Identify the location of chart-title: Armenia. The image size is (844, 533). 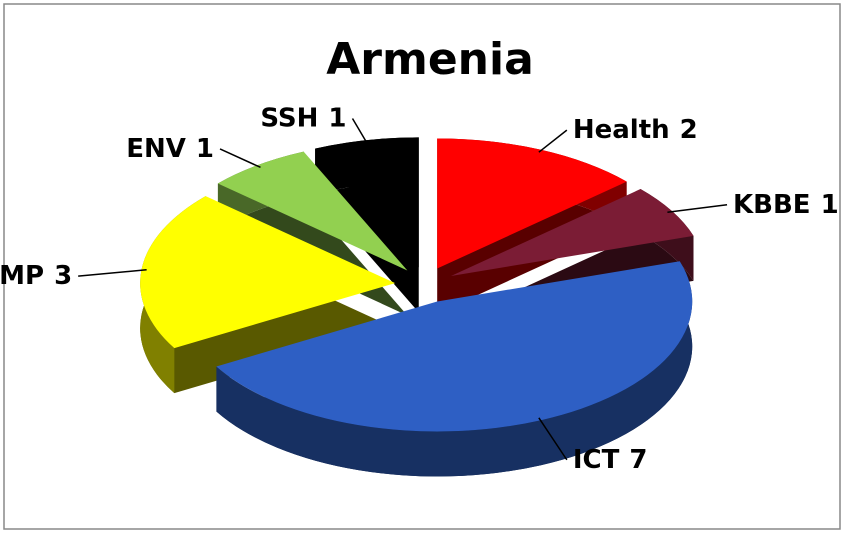
(430, 59).